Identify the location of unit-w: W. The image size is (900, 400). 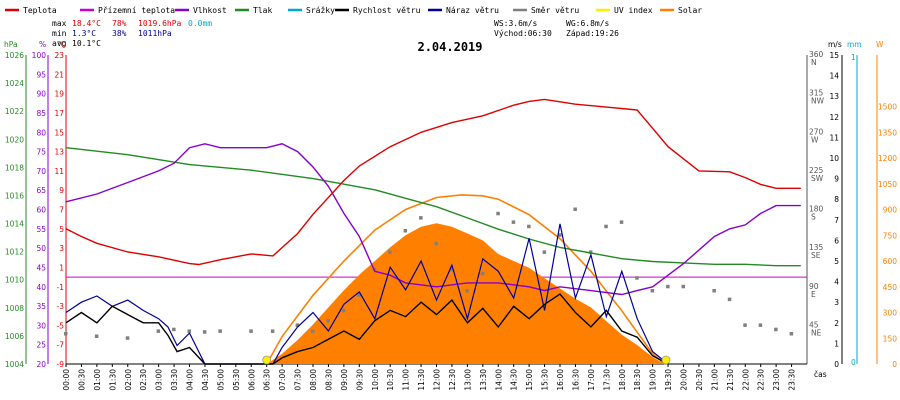
(880, 44).